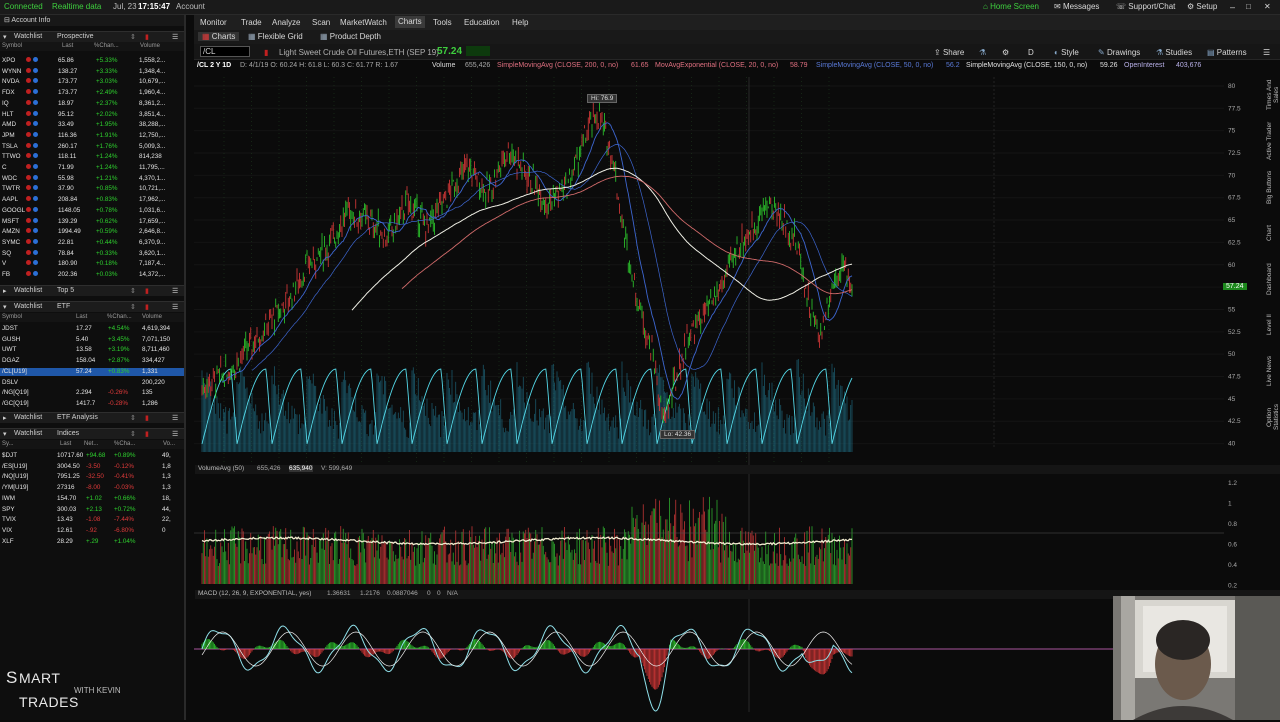 The width and height of the screenshot is (1280, 722). I want to click on account-info-header: ⊟ Account Info, so click(92, 20).